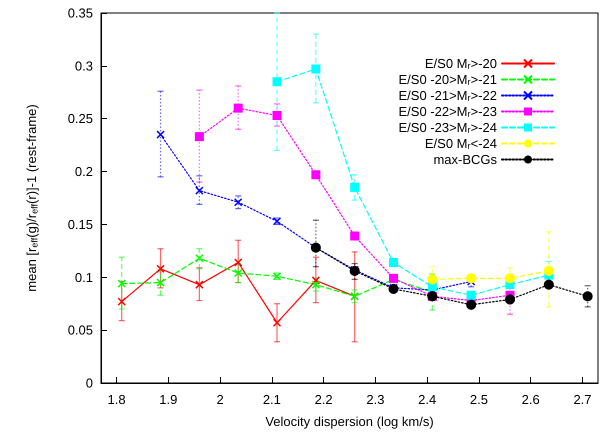 Image resolution: width=606 pixels, height=441 pixels. What do you see at coordinates (447, 111) in the screenshot?
I see `legend-label: E/S0 -22>Mᵣ>-23` at bounding box center [447, 111].